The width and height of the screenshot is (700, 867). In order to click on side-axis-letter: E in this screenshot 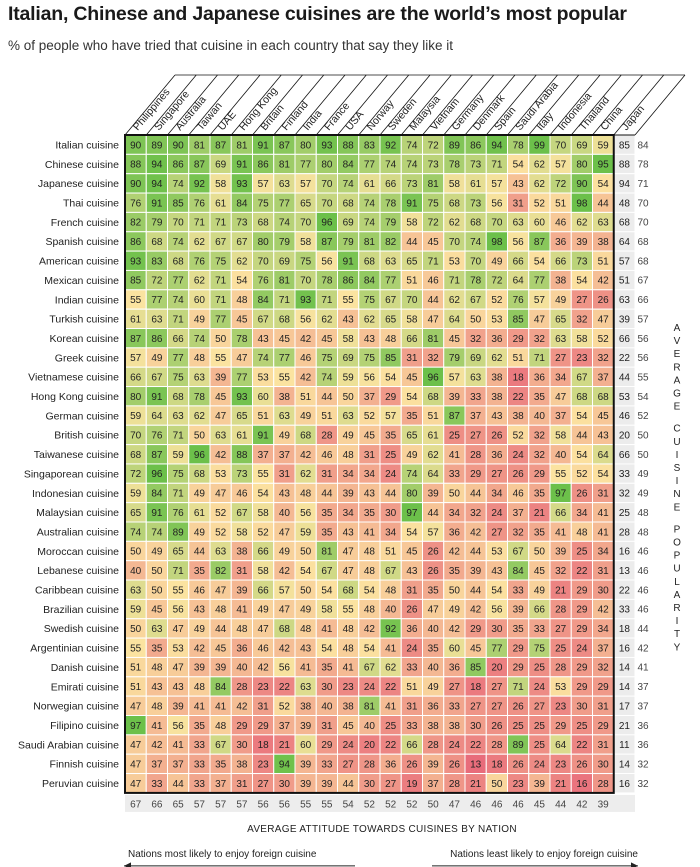, I will do `click(677, 507)`.